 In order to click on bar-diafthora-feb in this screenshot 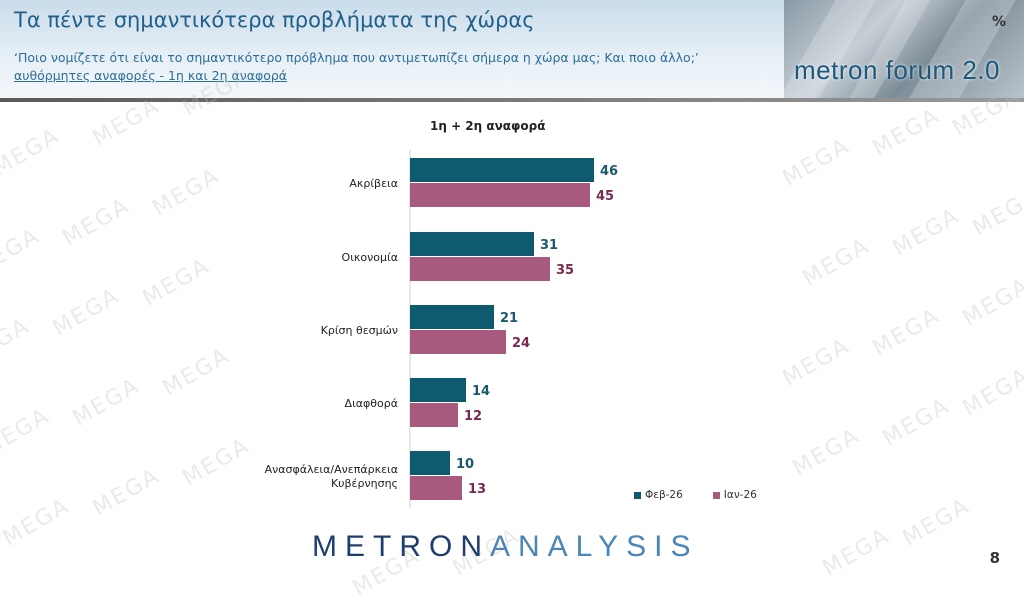, I will do `click(438, 390)`.